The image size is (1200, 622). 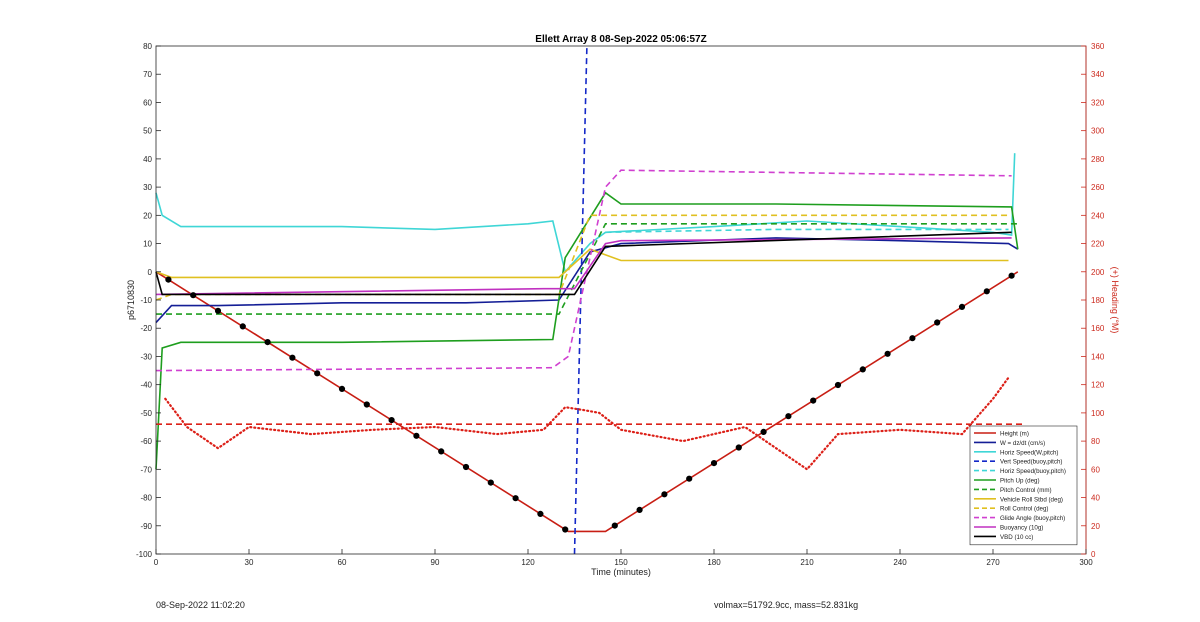 I want to click on y2-tick-label: 120, so click(x=1098, y=385).